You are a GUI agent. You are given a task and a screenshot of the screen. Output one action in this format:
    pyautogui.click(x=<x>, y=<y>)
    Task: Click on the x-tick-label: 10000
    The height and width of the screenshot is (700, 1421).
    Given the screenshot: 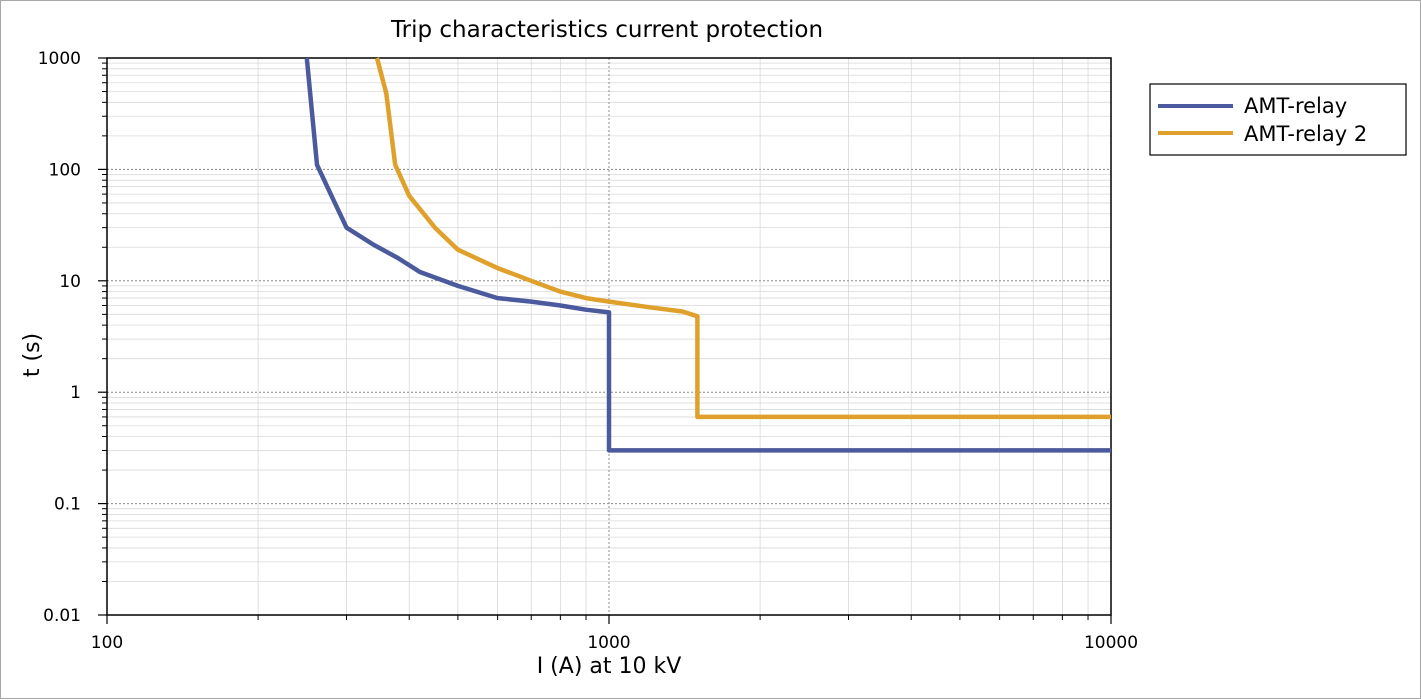 What is the action you would take?
    pyautogui.click(x=1111, y=643)
    